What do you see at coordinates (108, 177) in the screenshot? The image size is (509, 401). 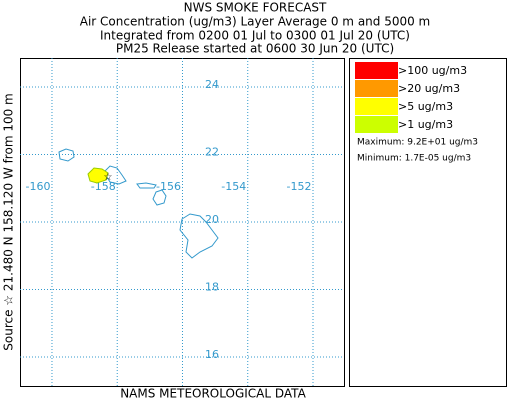 I see `source-marker: ☆` at bounding box center [108, 177].